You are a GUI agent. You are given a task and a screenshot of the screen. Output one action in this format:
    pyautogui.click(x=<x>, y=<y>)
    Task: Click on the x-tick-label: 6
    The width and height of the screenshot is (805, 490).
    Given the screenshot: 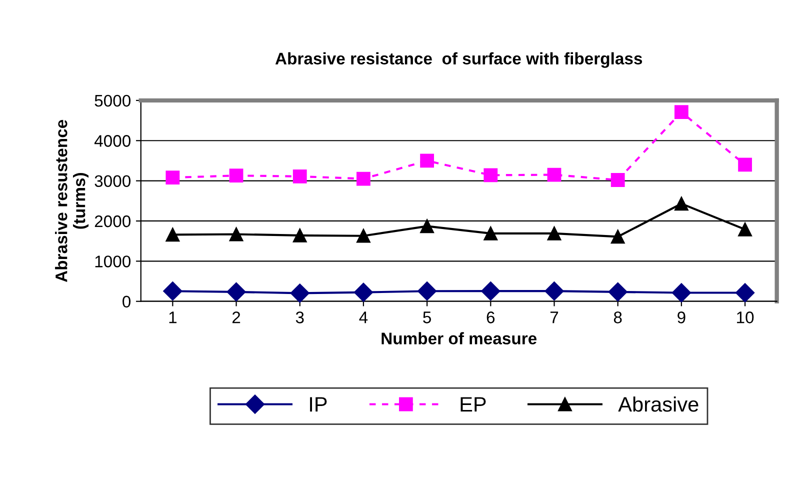 What is the action you would take?
    pyautogui.click(x=490, y=318)
    